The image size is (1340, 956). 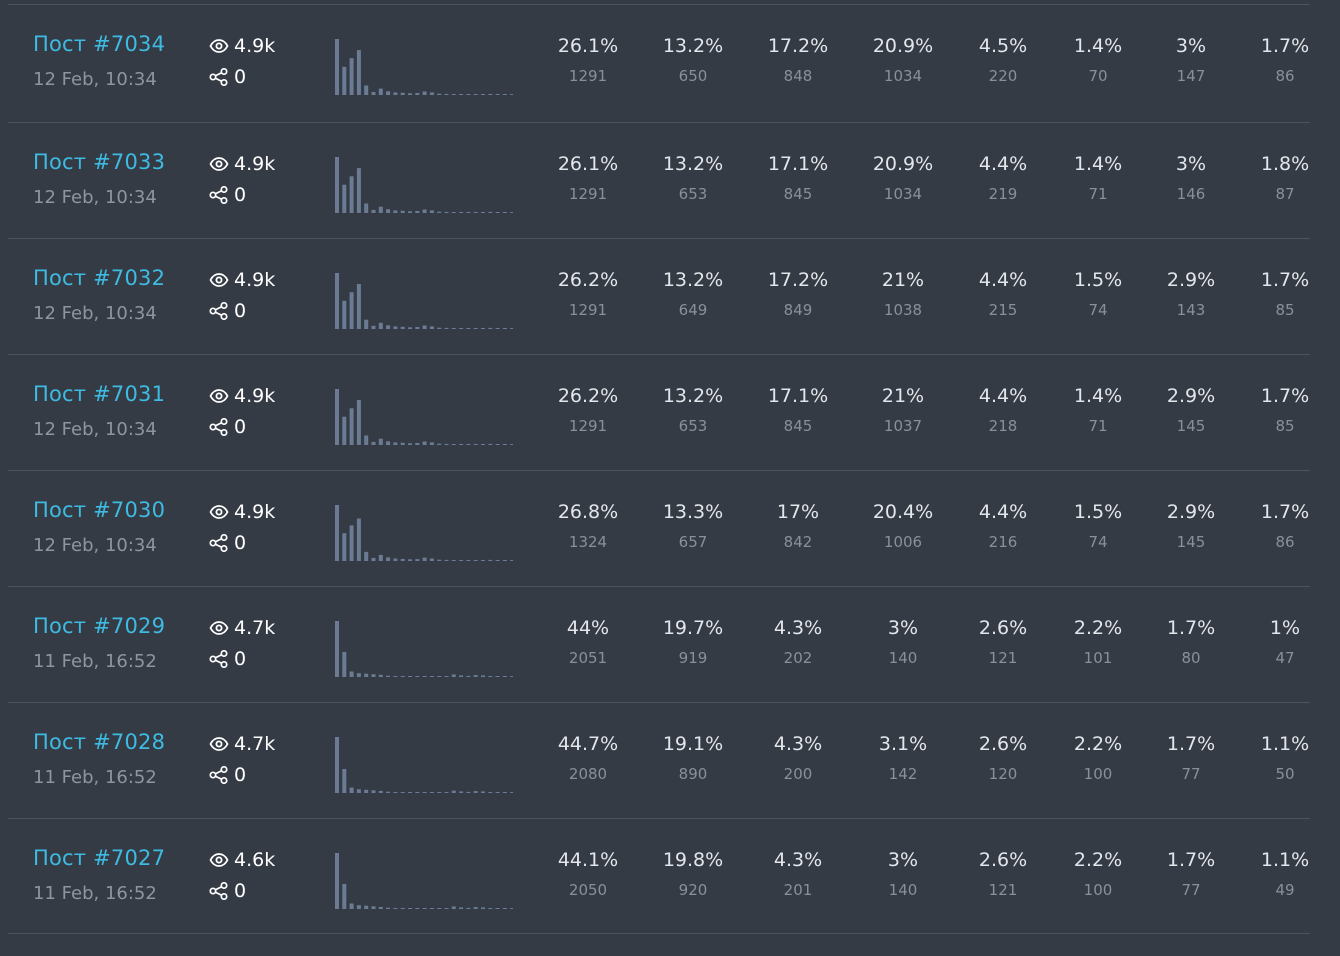 What do you see at coordinates (1003, 294) in the screenshot?
I see `stat-cell: 4.4% 215` at bounding box center [1003, 294].